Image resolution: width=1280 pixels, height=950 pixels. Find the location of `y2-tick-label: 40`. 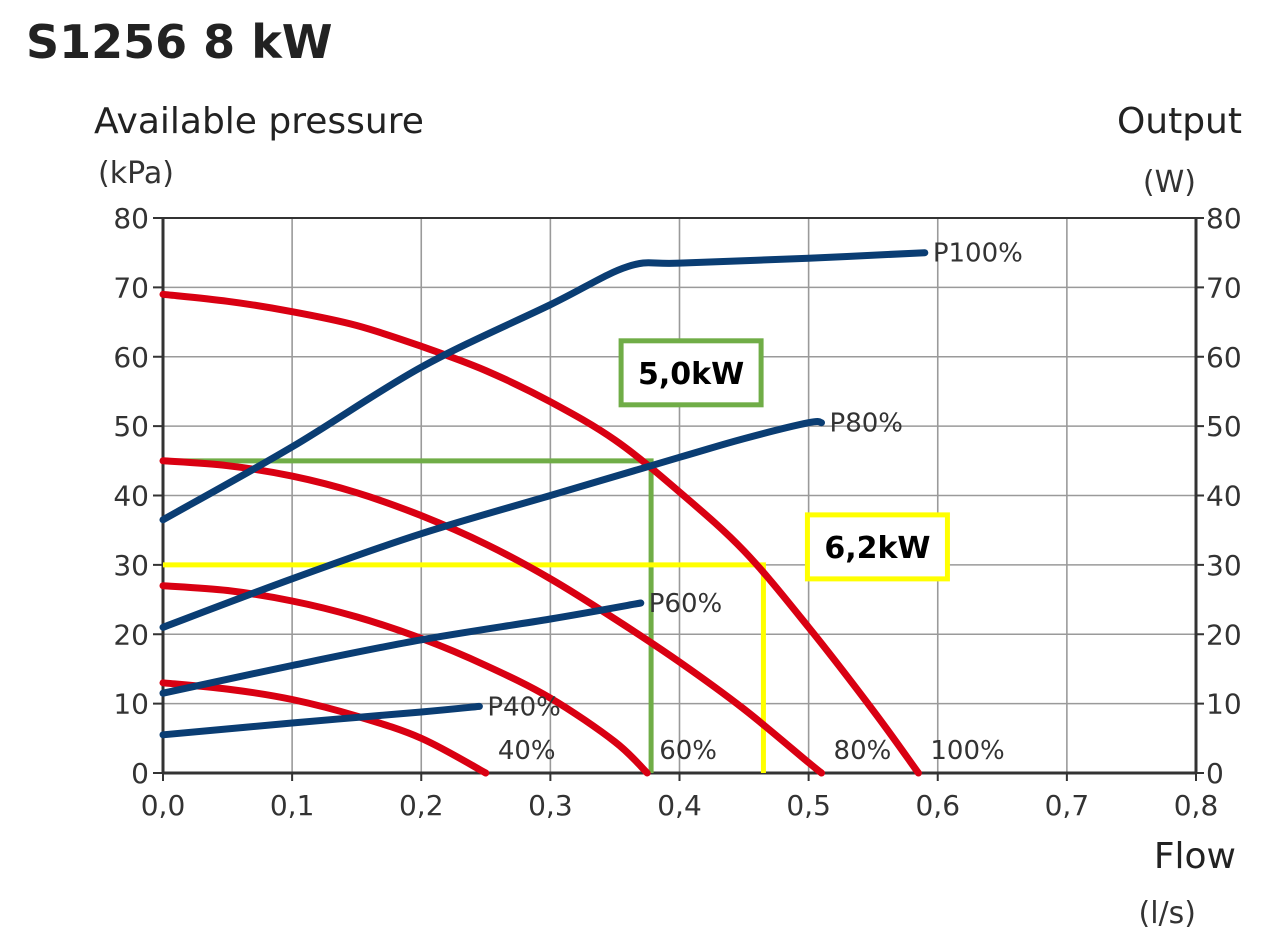

y2-tick-label: 40 is located at coordinates (1224, 496).